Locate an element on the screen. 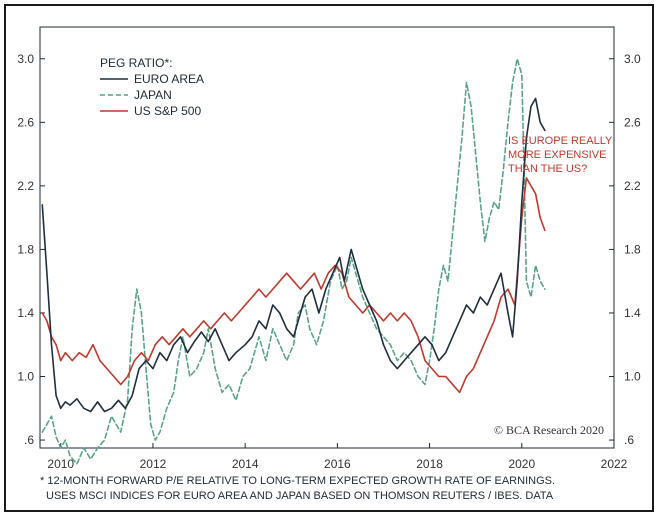  x-tick-label-2010: 2010 is located at coordinates (60, 464).